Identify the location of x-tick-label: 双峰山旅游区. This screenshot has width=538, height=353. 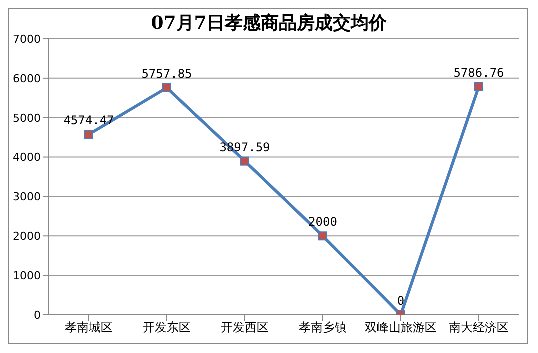
(401, 327).